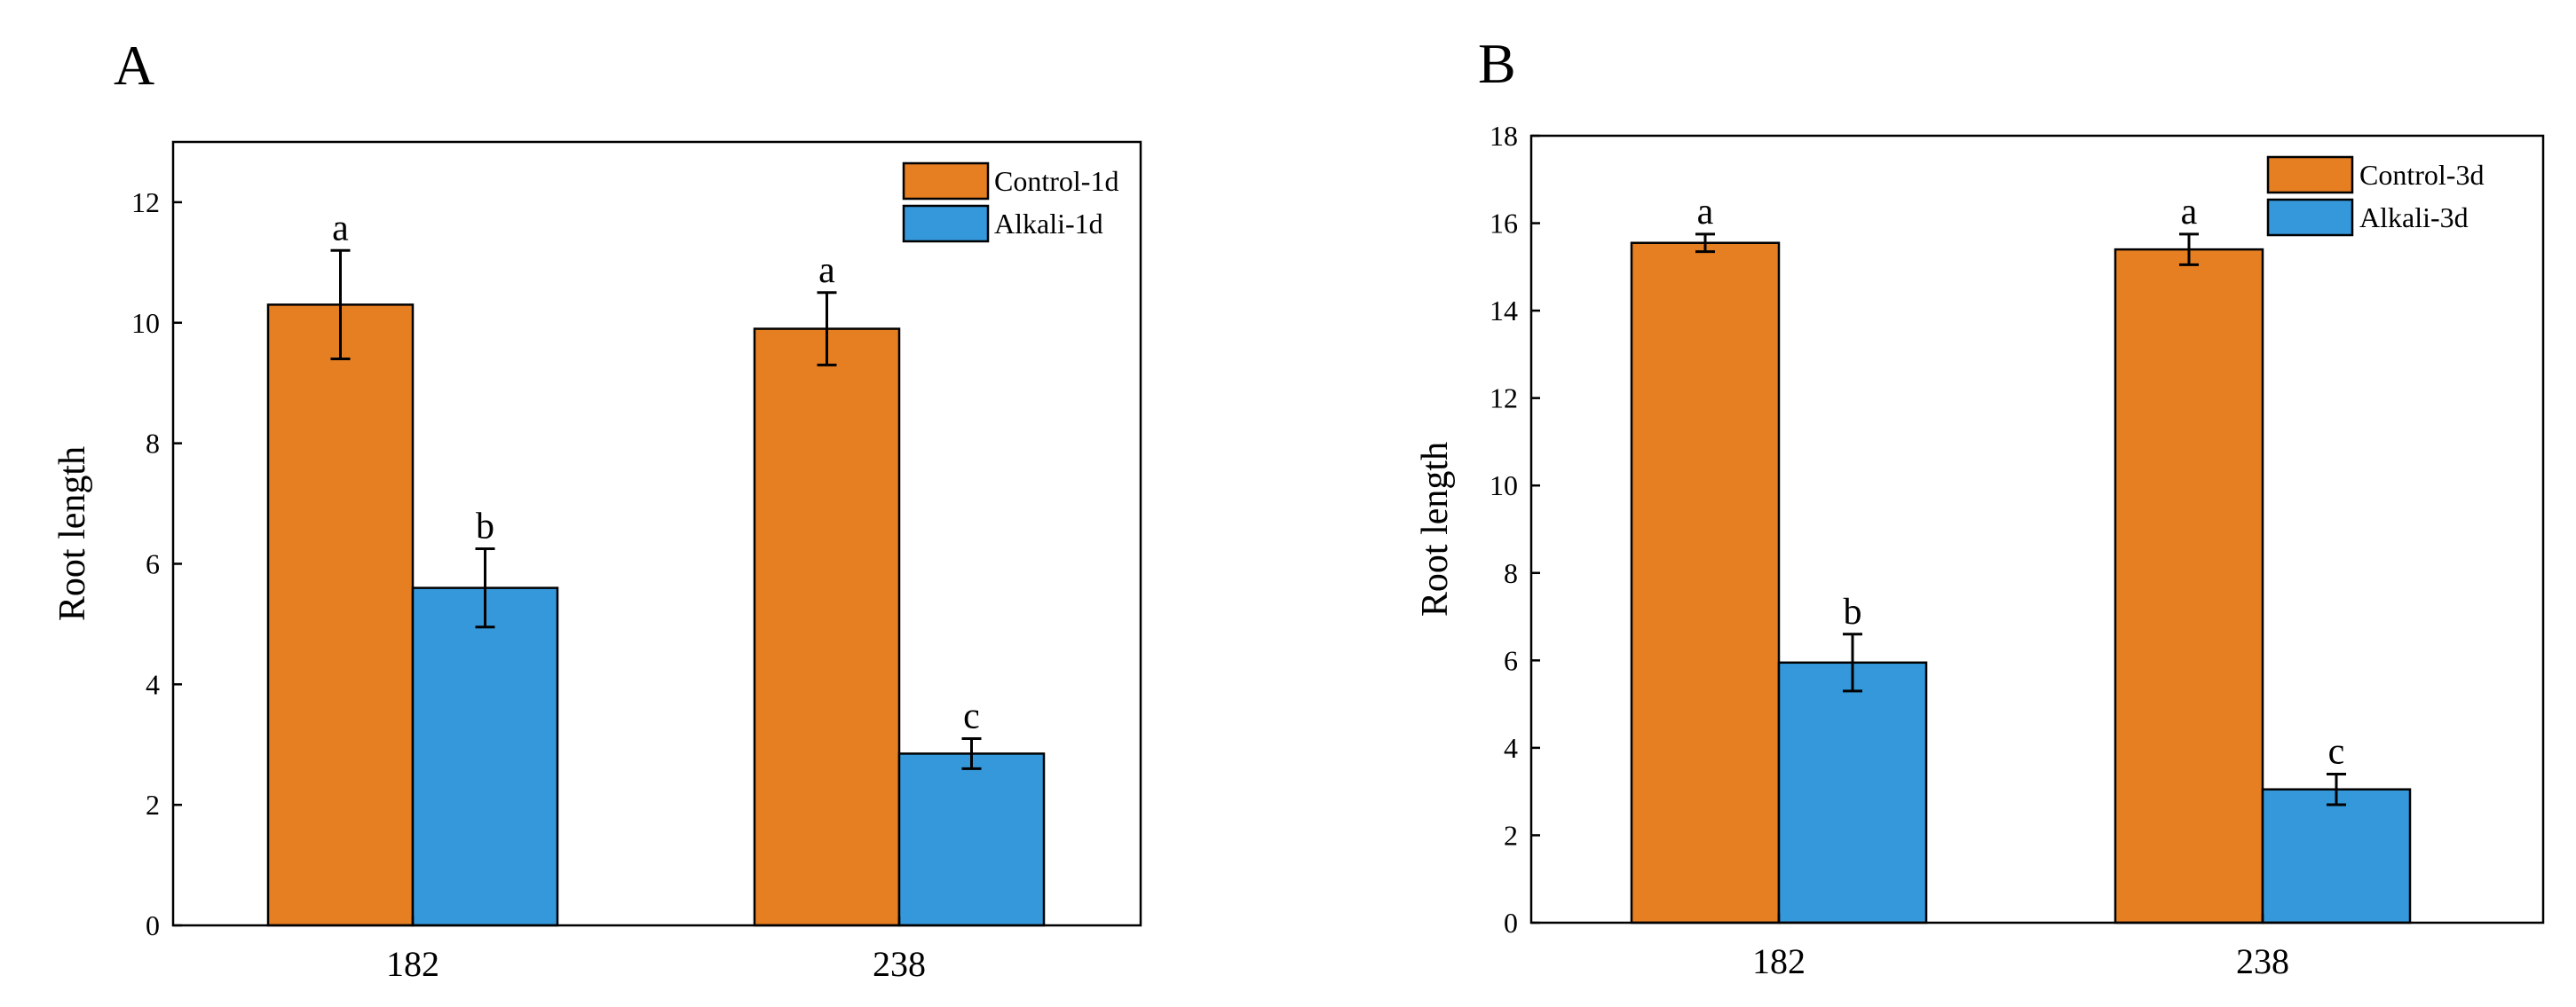  Describe the element at coordinates (1497, 63) in the screenshot. I see `panel-label: B` at that location.